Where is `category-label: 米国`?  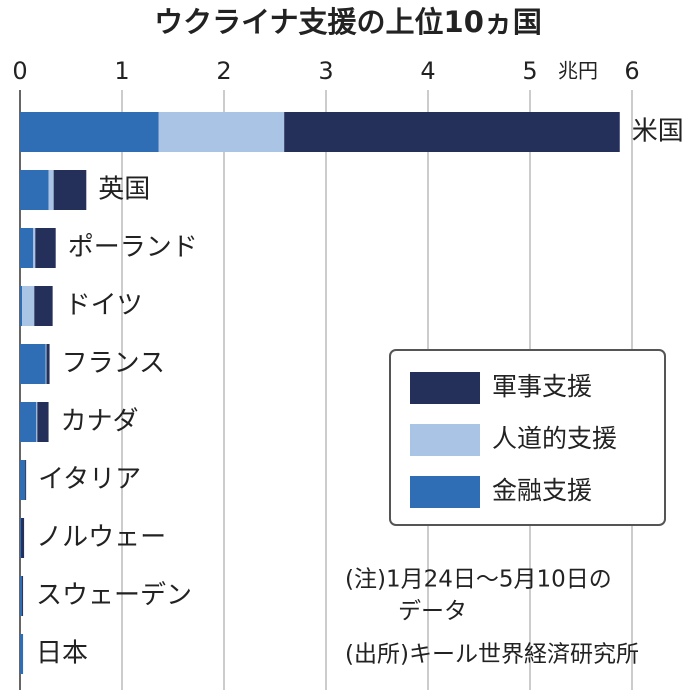 category-label: 米国 is located at coordinates (658, 132).